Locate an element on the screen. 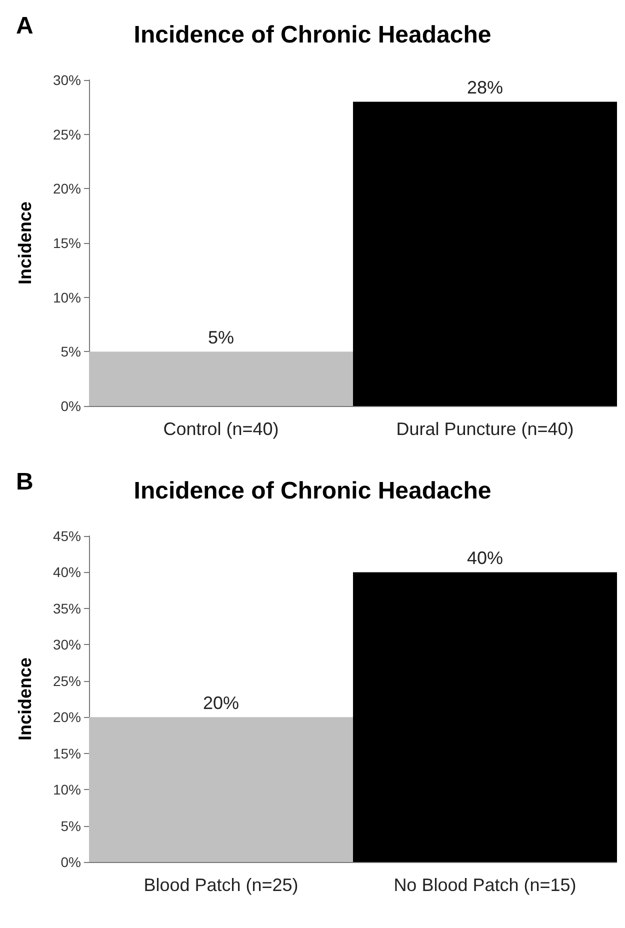 This screenshot has height=928, width=625. x-tick-label: Control (n=40) is located at coordinates (221, 429).